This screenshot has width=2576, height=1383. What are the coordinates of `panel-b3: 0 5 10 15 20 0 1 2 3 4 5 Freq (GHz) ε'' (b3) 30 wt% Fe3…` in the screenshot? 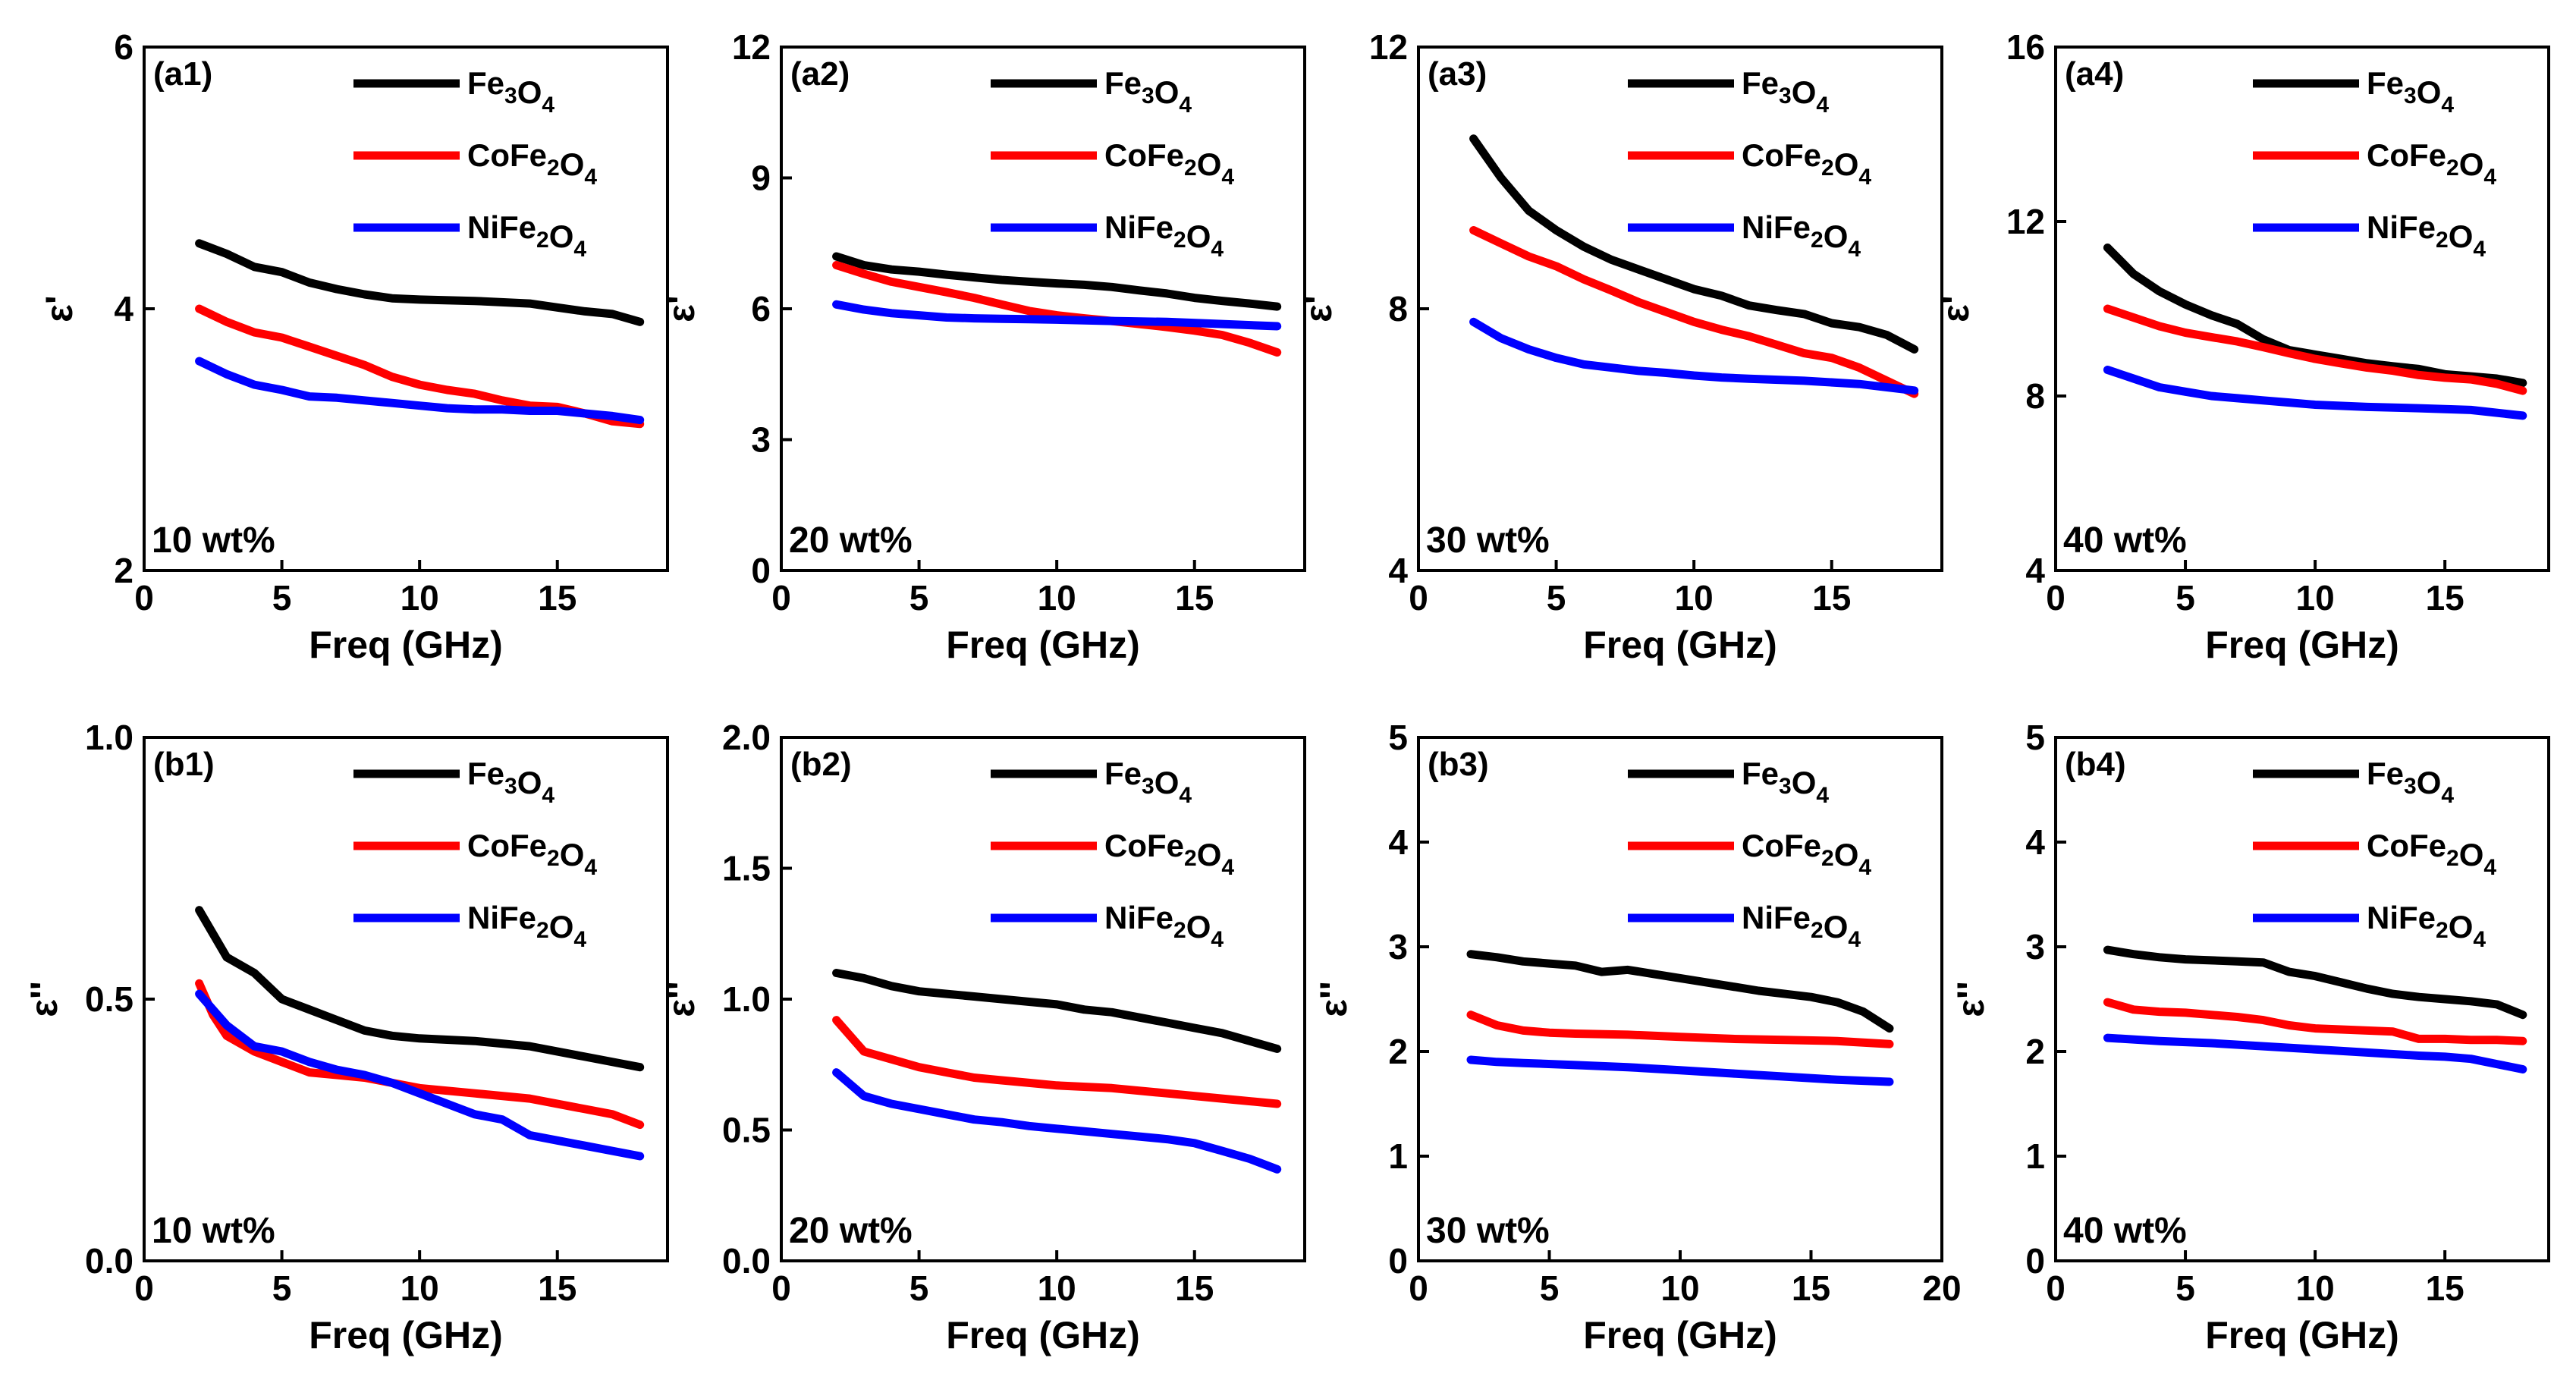 It's located at (1637, 1037).